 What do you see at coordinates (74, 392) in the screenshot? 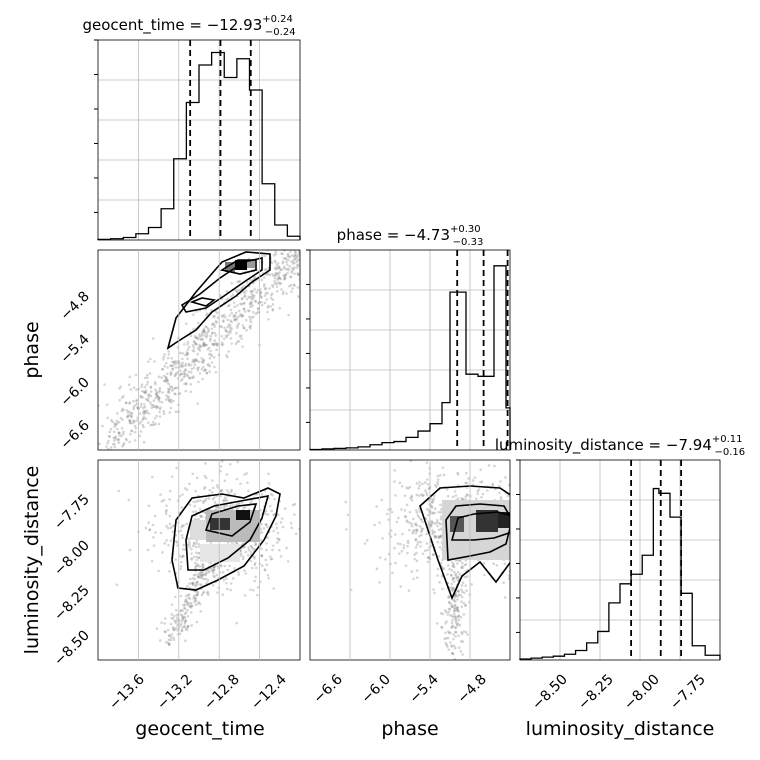
I see `ytick-label: −6.0` at bounding box center [74, 392].